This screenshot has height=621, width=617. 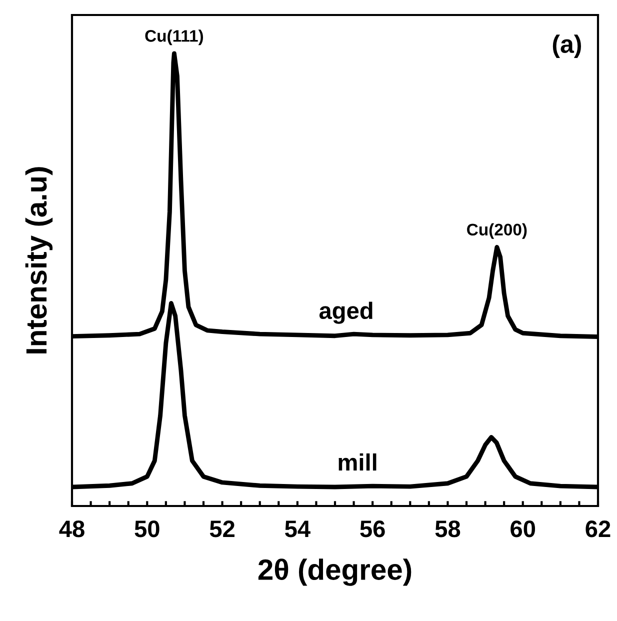 What do you see at coordinates (598, 529) in the screenshot?
I see `x-tick-label: 62` at bounding box center [598, 529].